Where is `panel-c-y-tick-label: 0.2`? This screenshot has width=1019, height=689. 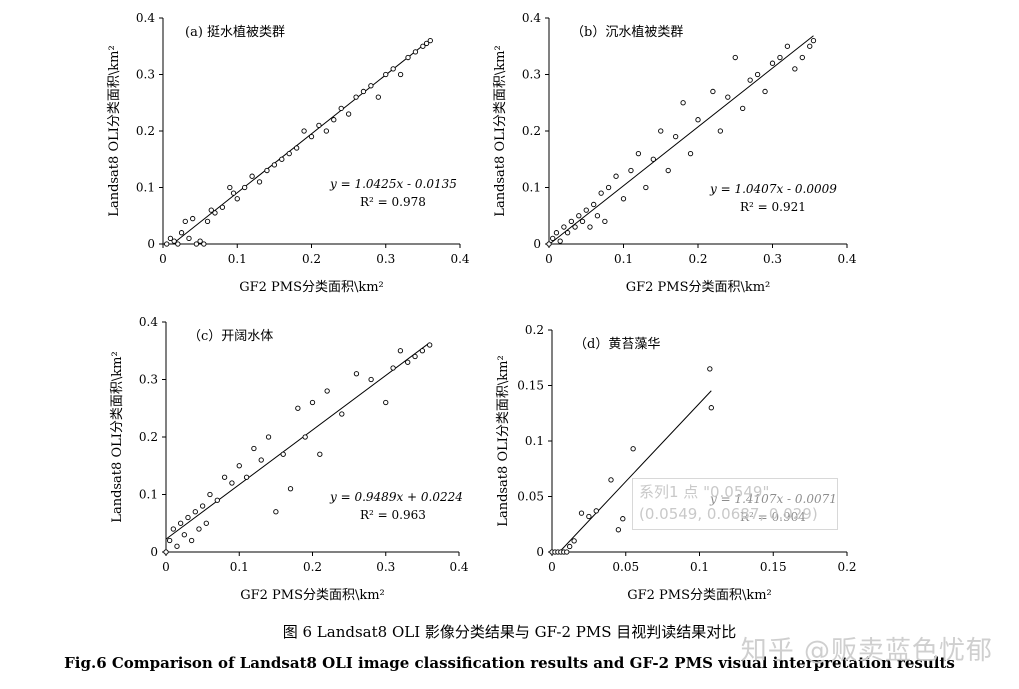 panel-c-y-tick-label: 0.2 is located at coordinates (148, 437).